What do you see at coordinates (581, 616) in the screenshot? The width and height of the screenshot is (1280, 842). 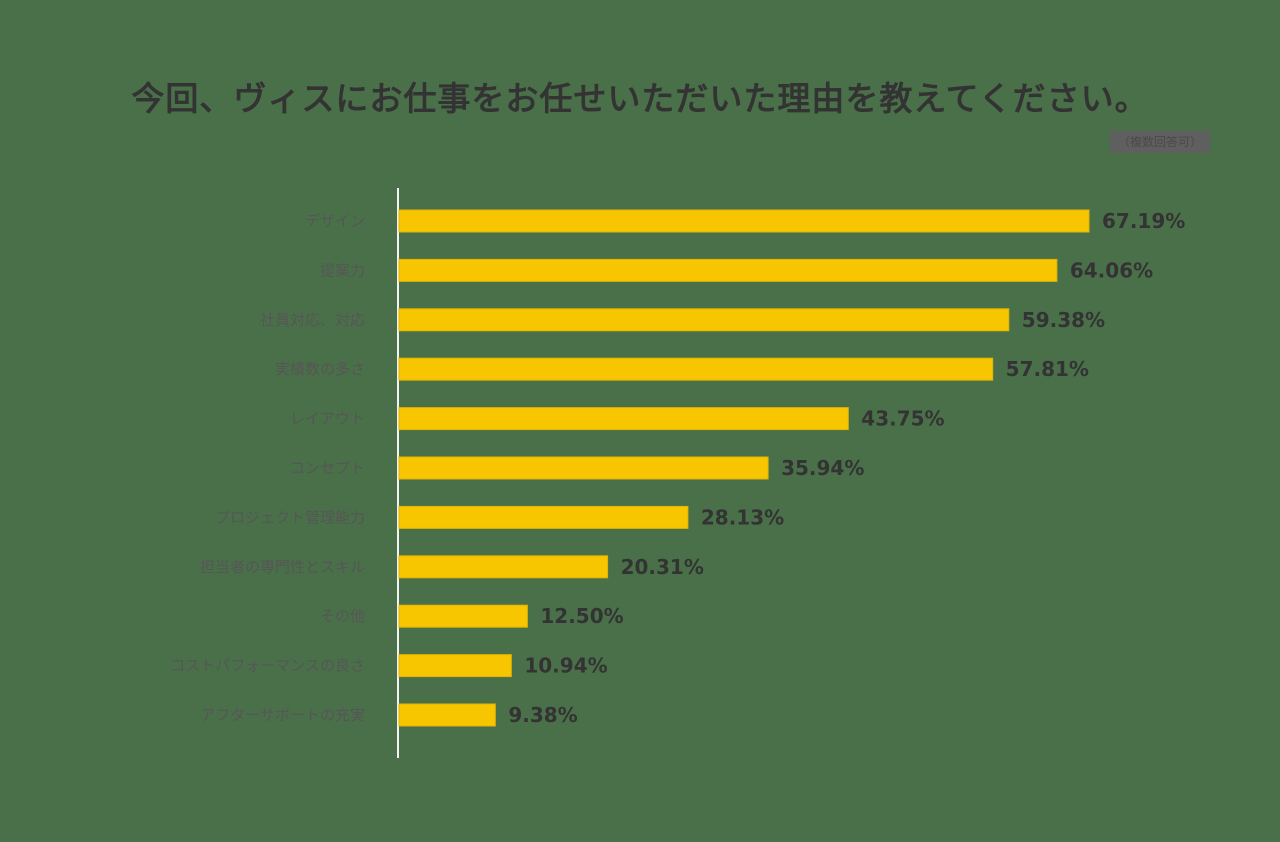 I see `value-label: 12.50%` at bounding box center [581, 616].